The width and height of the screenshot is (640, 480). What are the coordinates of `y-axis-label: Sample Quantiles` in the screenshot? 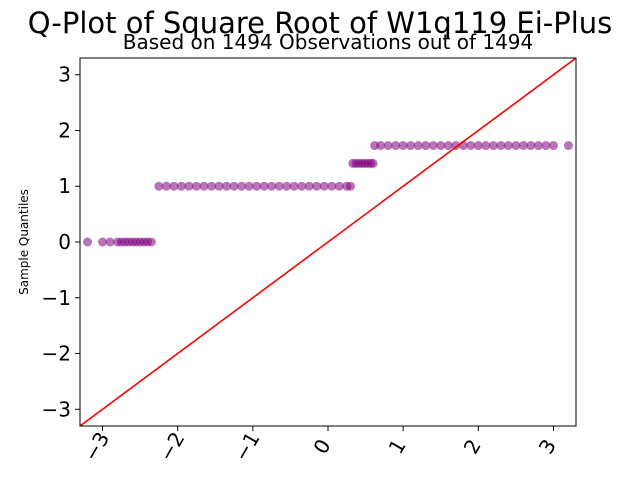 It's located at (24, 242).